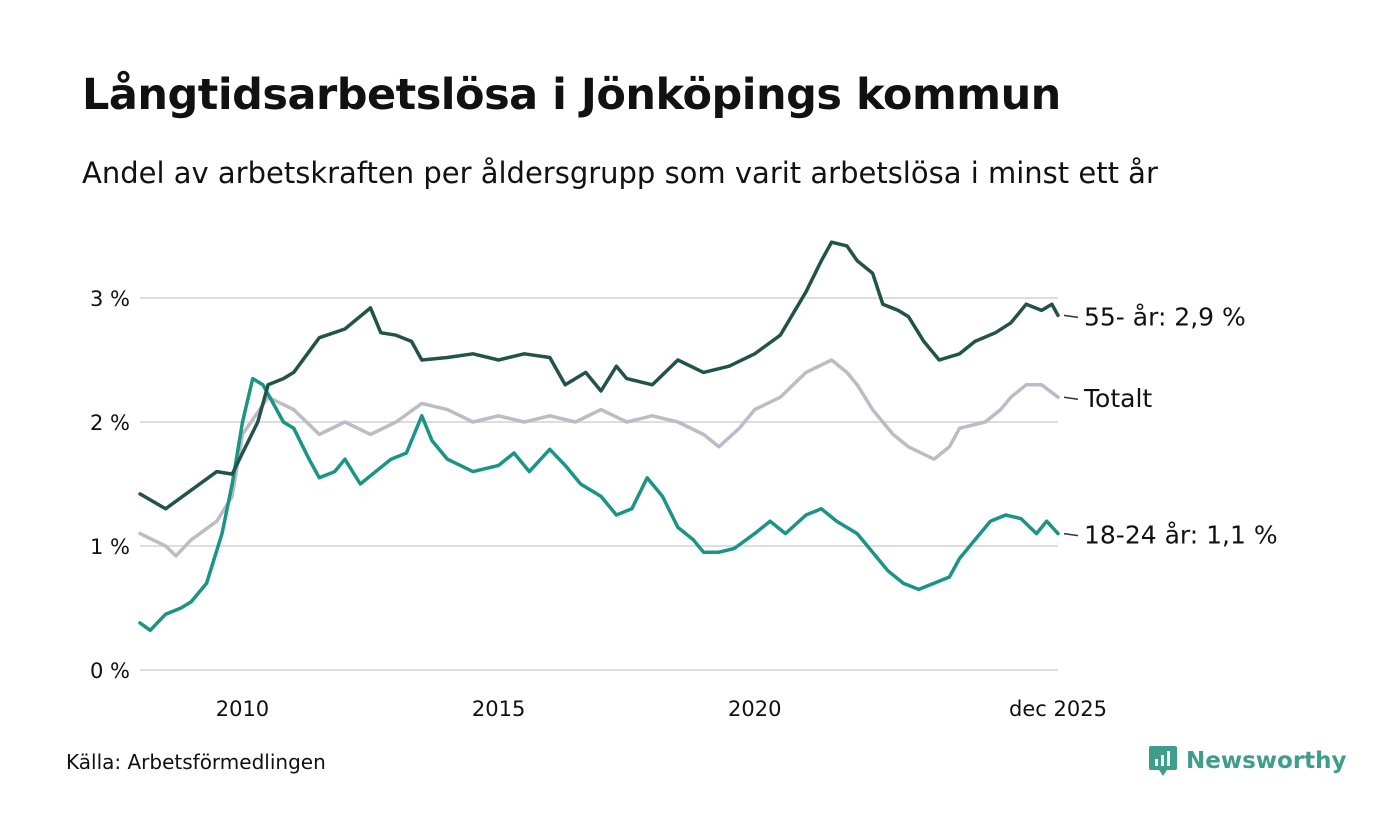 The width and height of the screenshot is (1400, 840). Describe the element at coordinates (110, 671) in the screenshot. I see `y-tick-label: 0 %` at that location.